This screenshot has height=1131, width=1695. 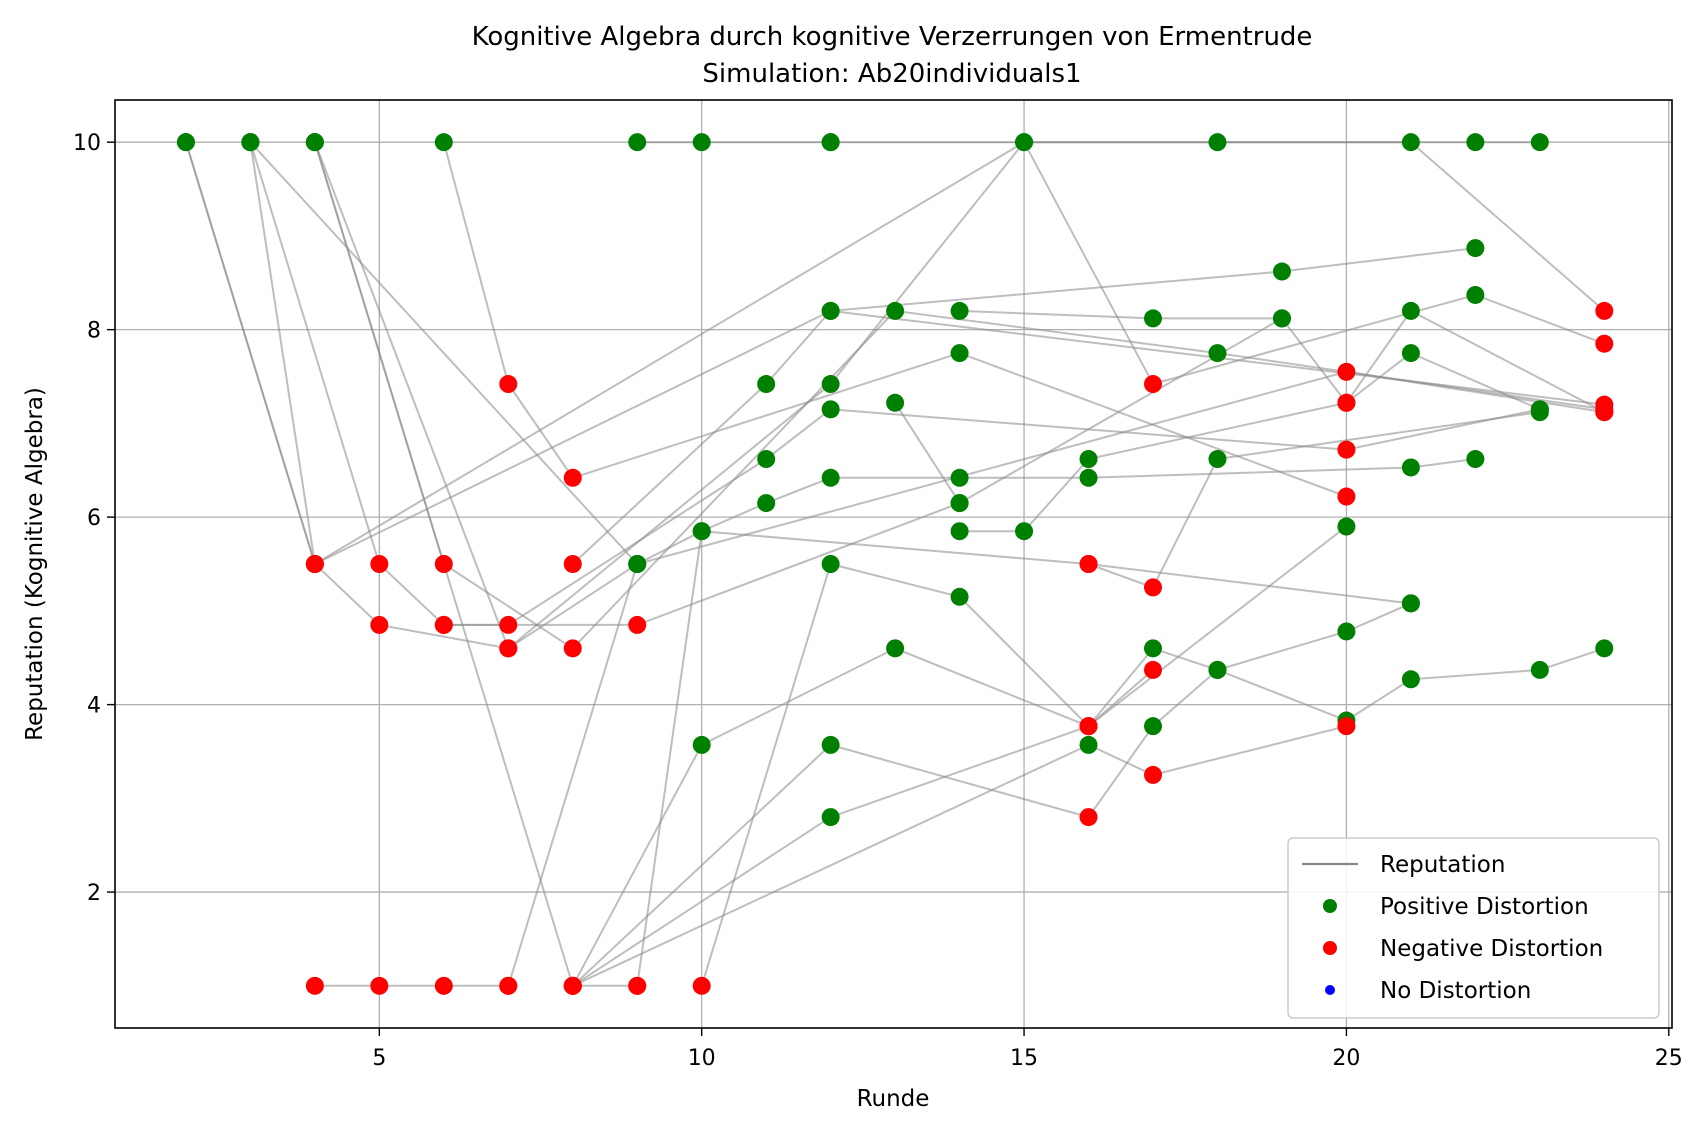 I want to click on y-tick-label: 2, so click(x=94, y=893).